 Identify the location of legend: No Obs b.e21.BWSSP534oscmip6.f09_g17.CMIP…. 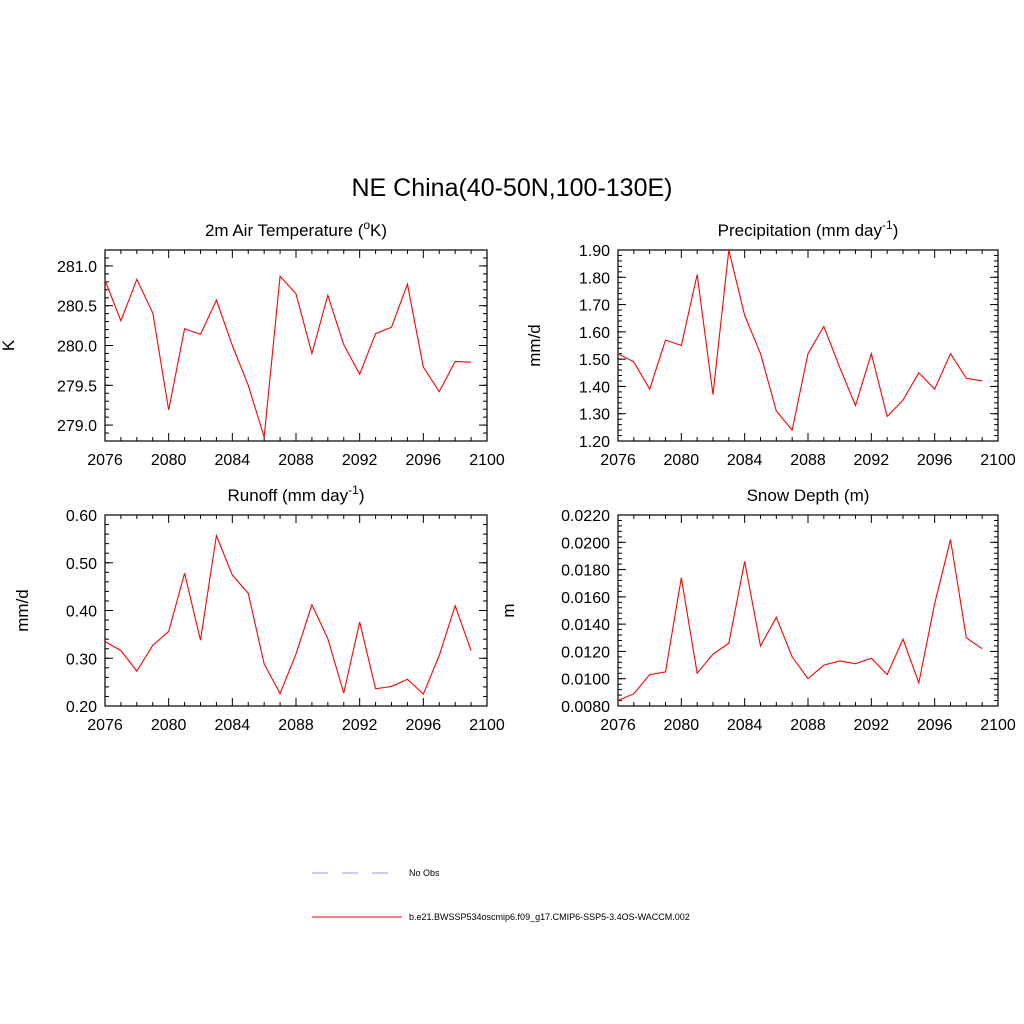
(501, 895).